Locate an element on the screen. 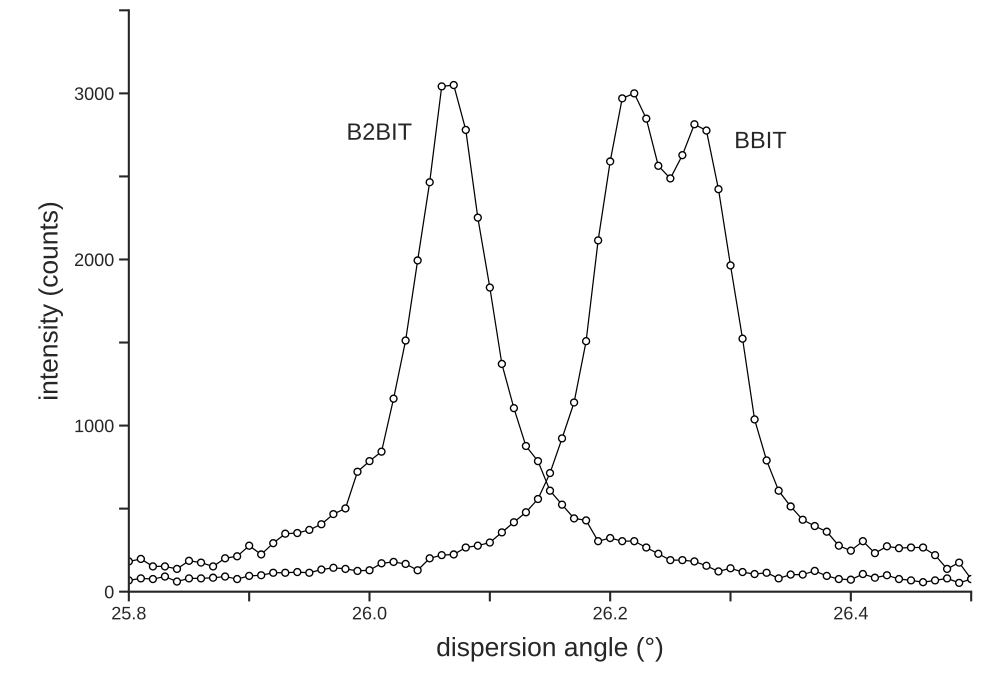  y-tick-label: 2000 is located at coordinates (94, 259).